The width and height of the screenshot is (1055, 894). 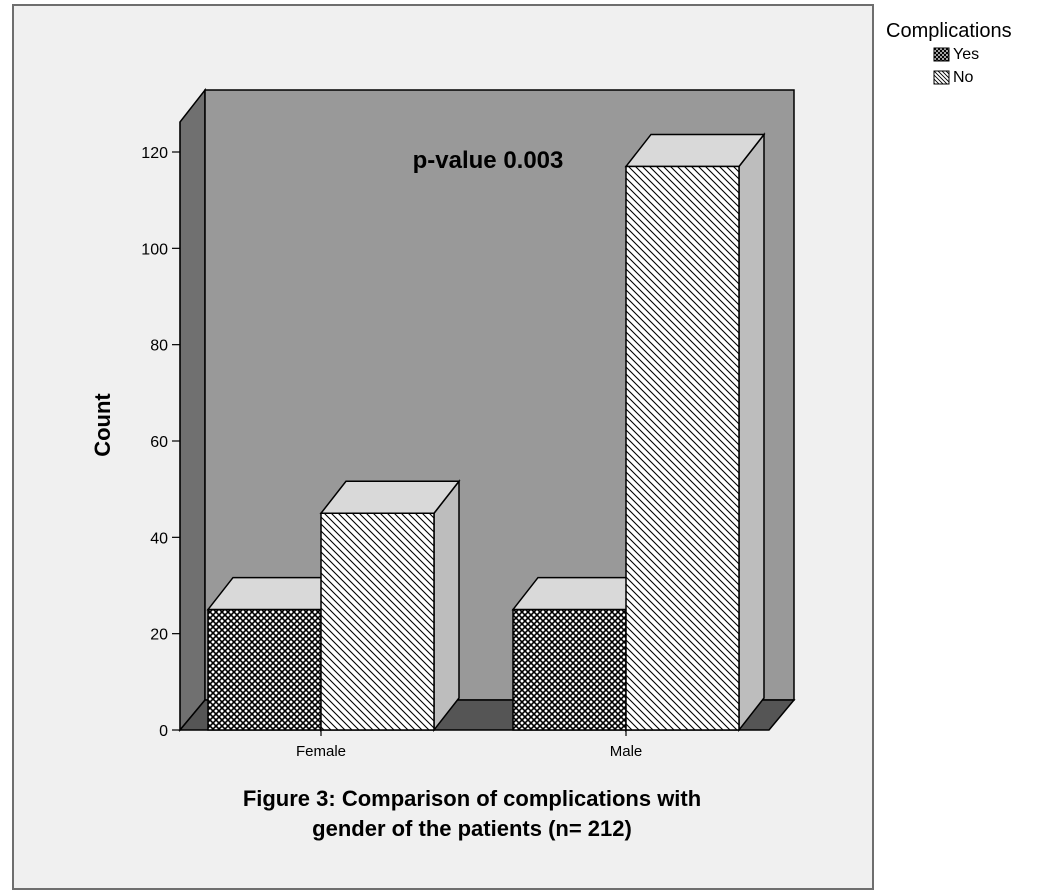 I want to click on legend: Complications Yes No, so click(x=949, y=54).